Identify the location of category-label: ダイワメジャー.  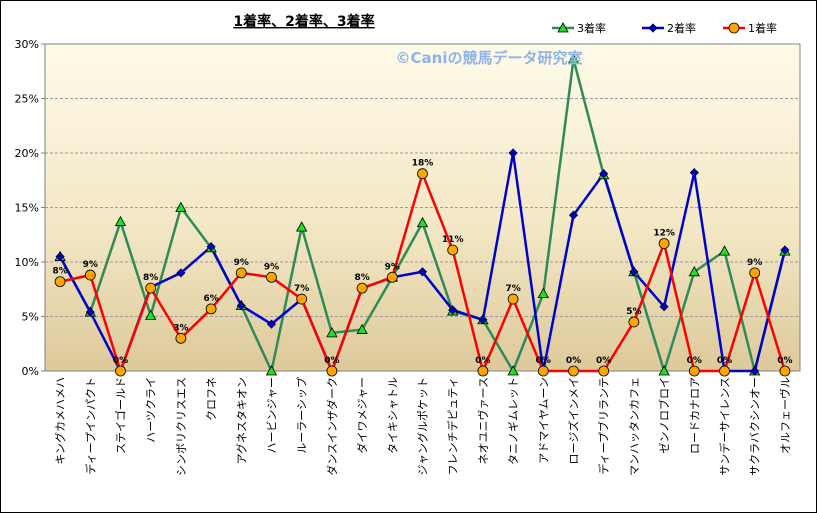
(362, 415).